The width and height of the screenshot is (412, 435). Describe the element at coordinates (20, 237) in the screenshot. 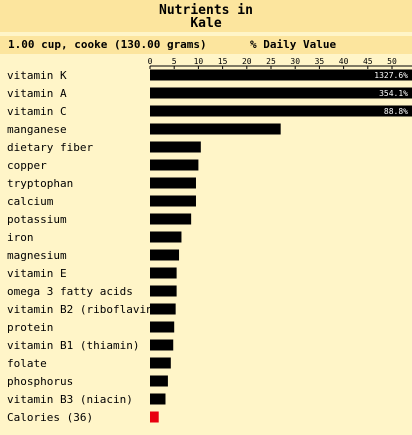

I see `category-label: iron` at that location.